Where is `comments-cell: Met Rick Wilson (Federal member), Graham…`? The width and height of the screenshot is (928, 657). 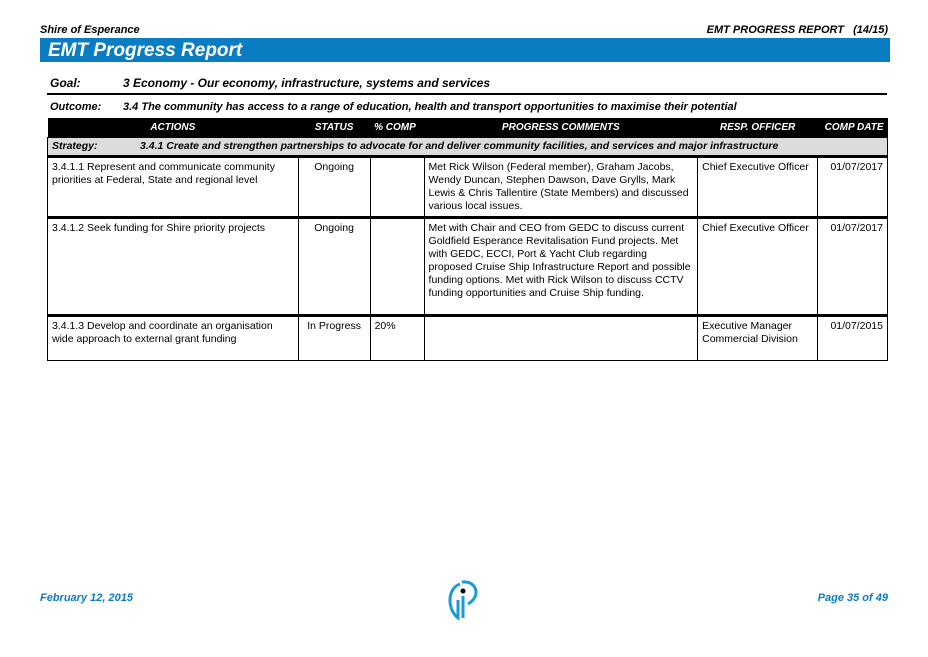 comments-cell: Met Rick Wilson (Federal member), Graham… is located at coordinates (561, 186).